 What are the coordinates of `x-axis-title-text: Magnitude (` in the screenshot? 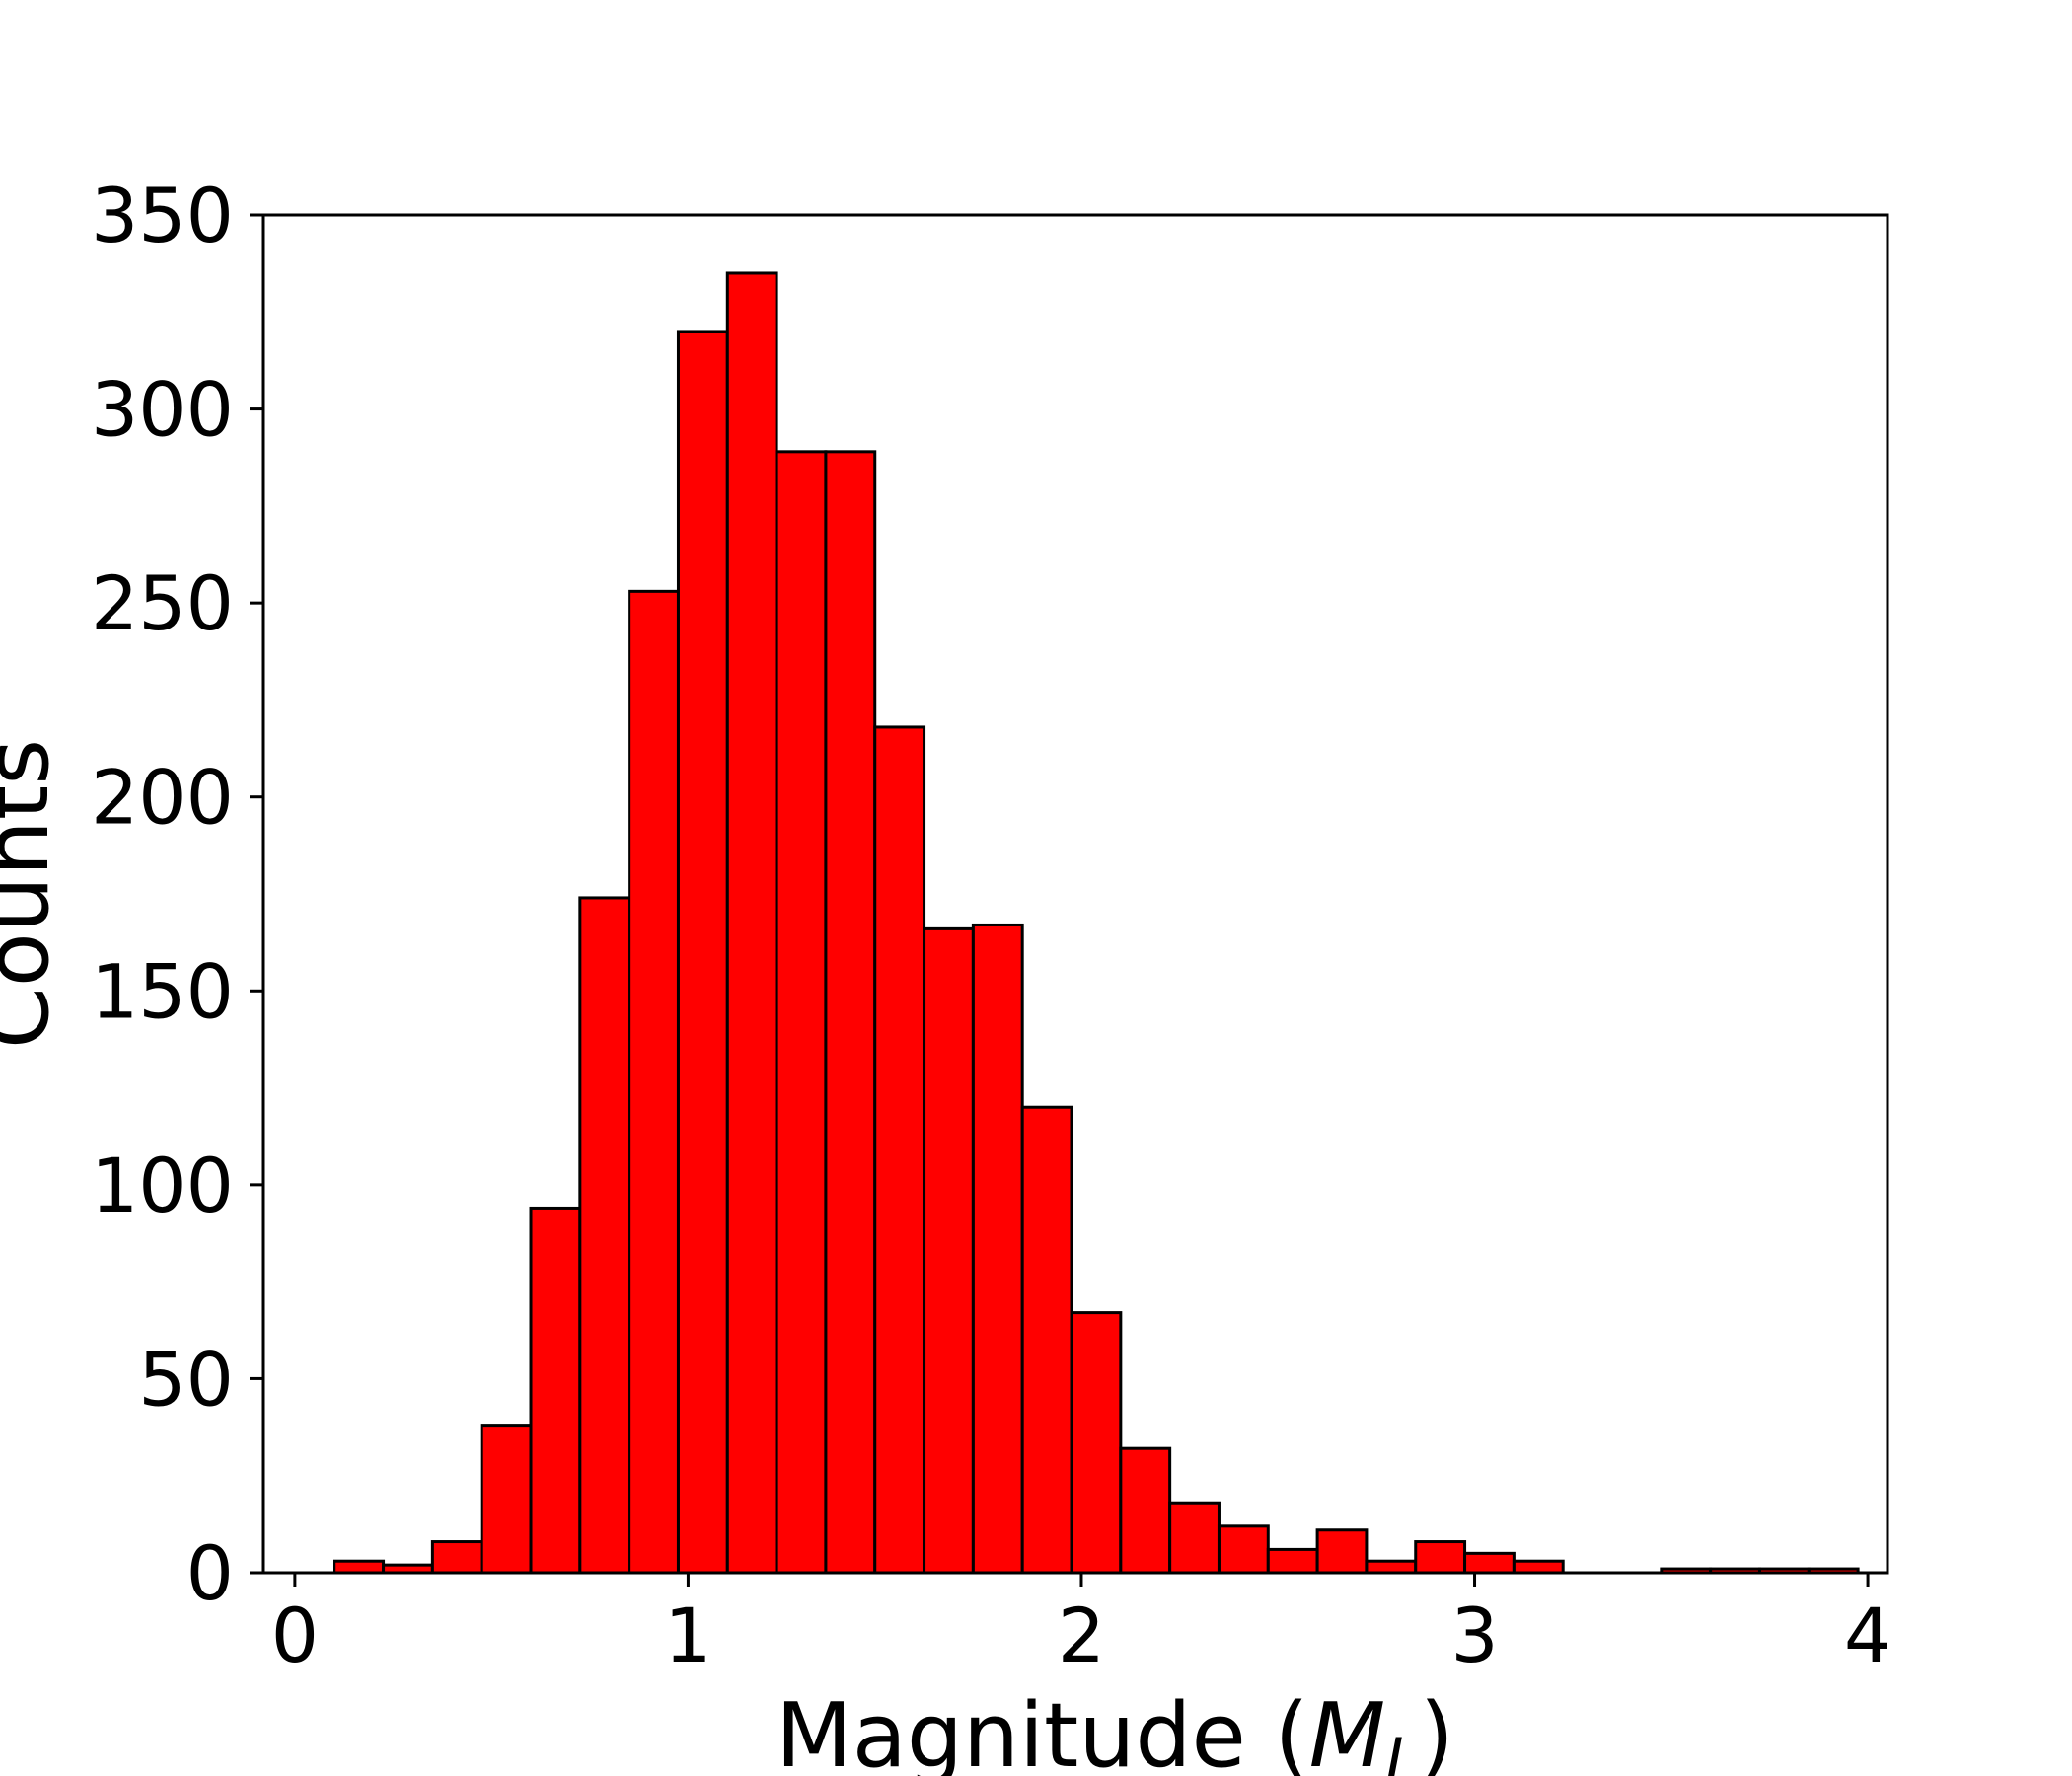 It's located at (1042, 1730).